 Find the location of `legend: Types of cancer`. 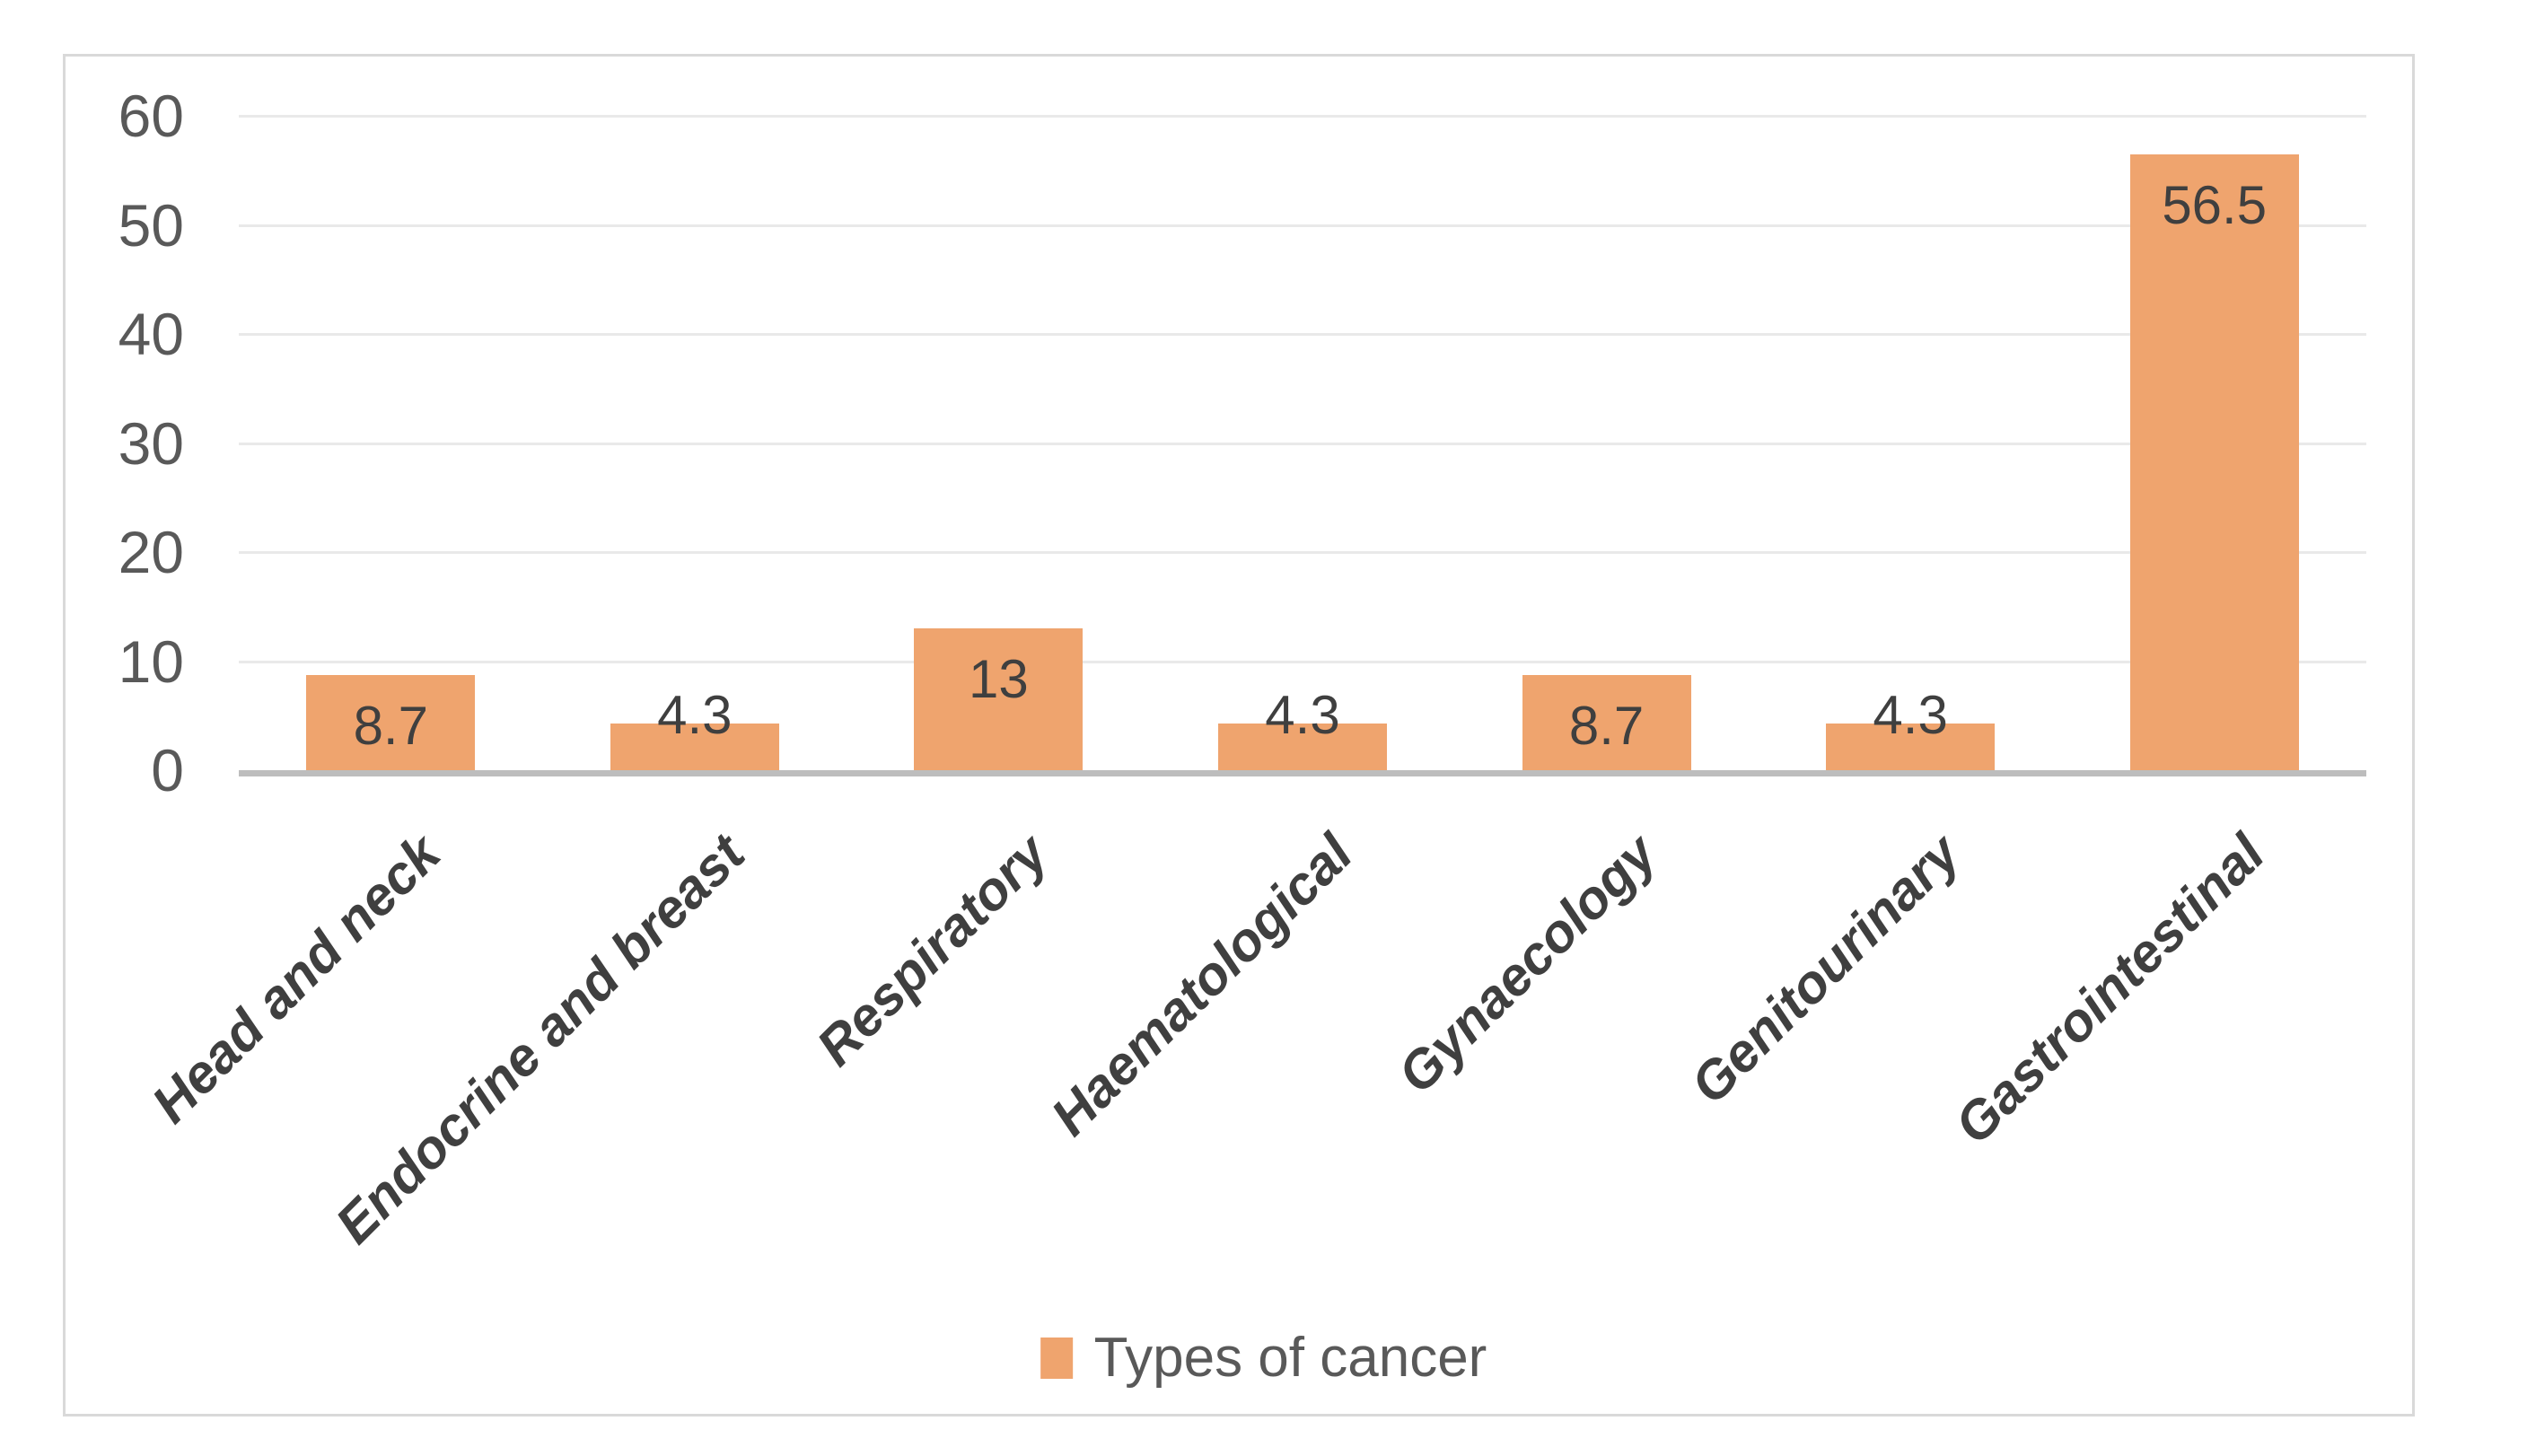

legend: Types of cancer is located at coordinates (1263, 1358).